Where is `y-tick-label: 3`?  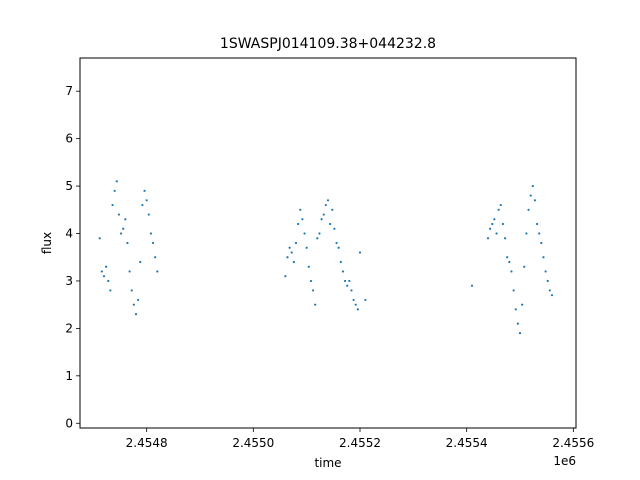 y-tick-label: 3 is located at coordinates (69, 281).